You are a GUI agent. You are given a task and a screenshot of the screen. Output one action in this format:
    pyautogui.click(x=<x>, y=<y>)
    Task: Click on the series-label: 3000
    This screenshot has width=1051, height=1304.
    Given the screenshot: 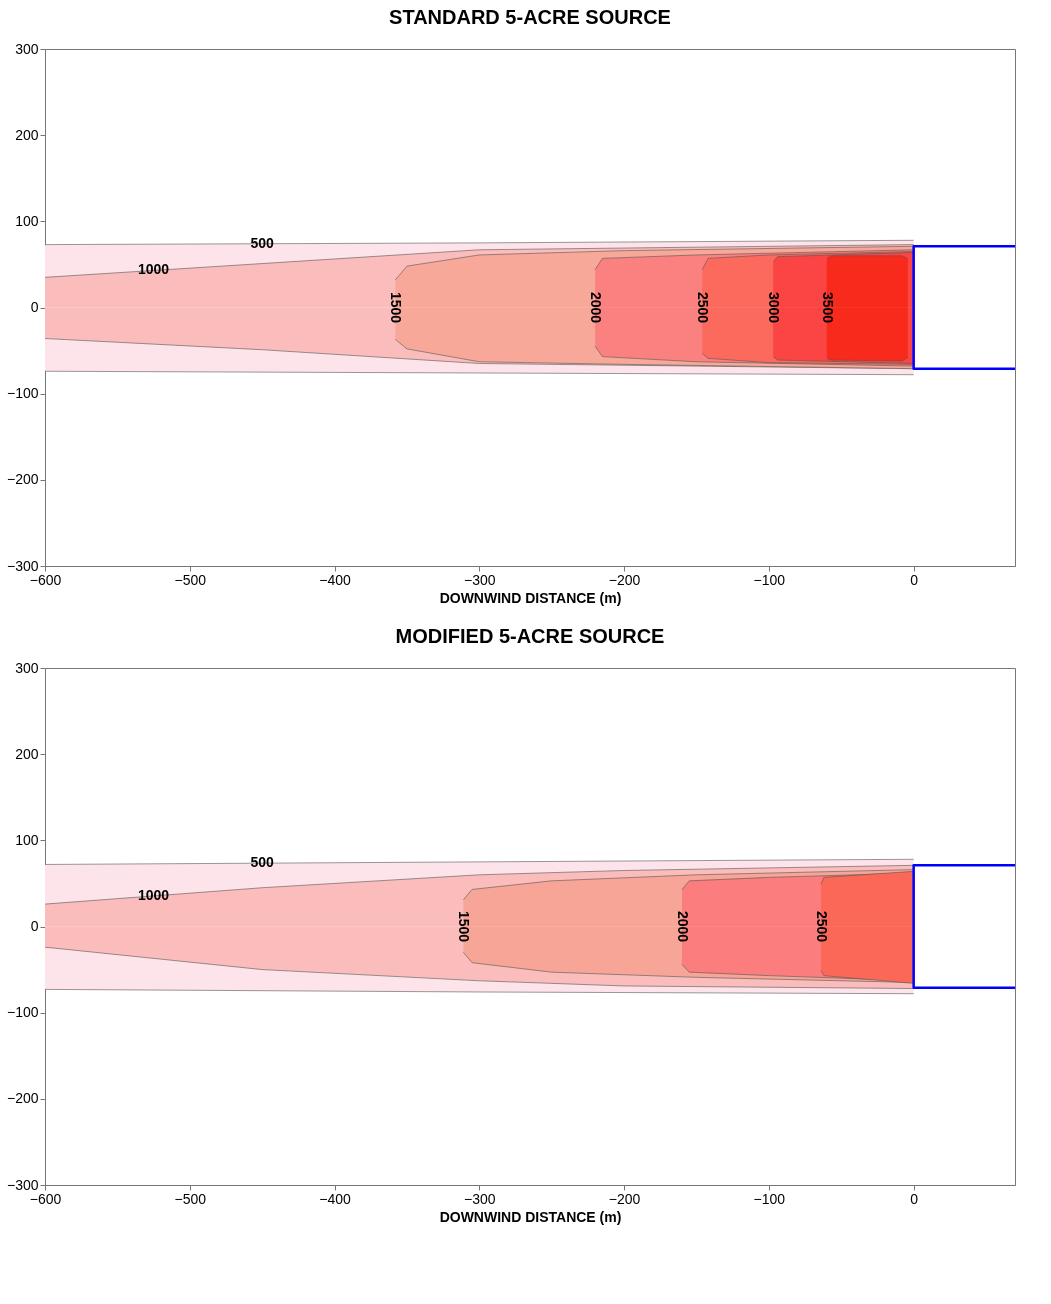 What is the action you would take?
    pyautogui.click(x=774, y=307)
    